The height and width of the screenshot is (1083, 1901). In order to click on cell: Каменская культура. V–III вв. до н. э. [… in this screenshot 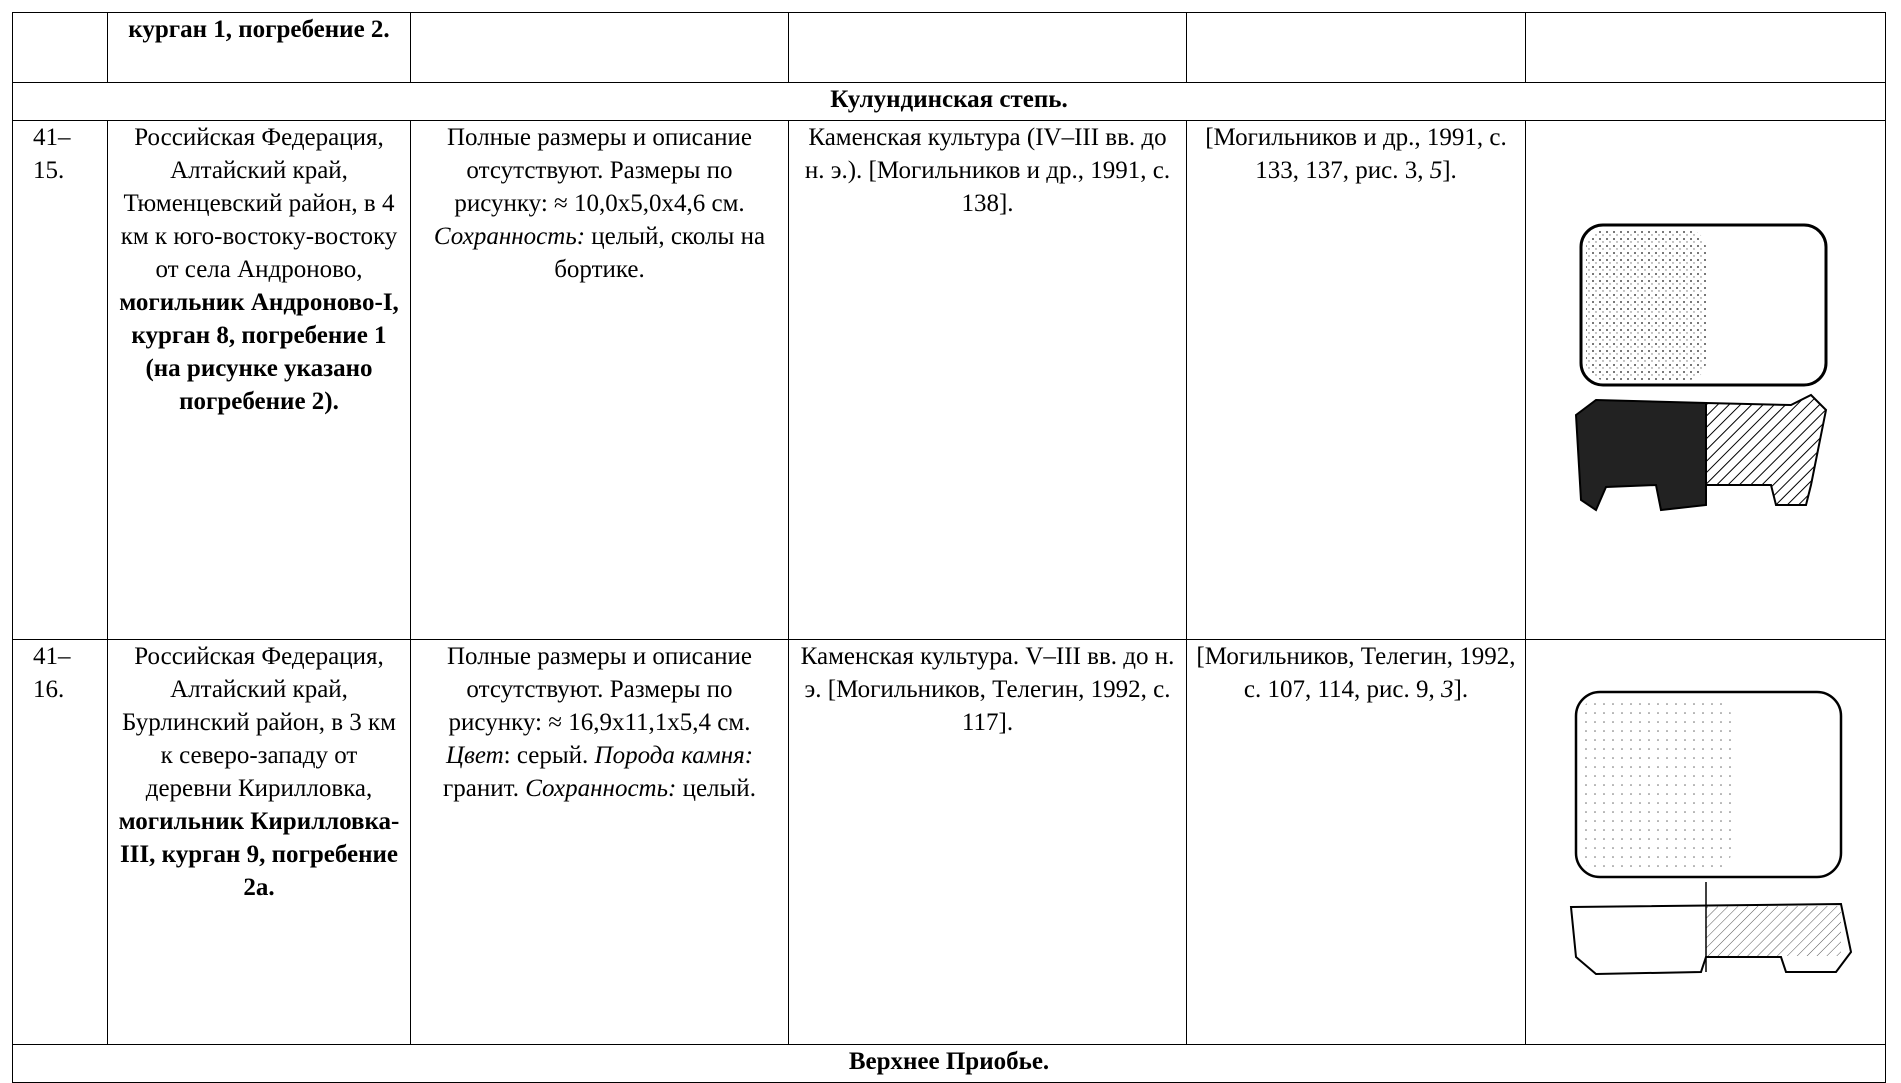, I will do `click(987, 842)`.